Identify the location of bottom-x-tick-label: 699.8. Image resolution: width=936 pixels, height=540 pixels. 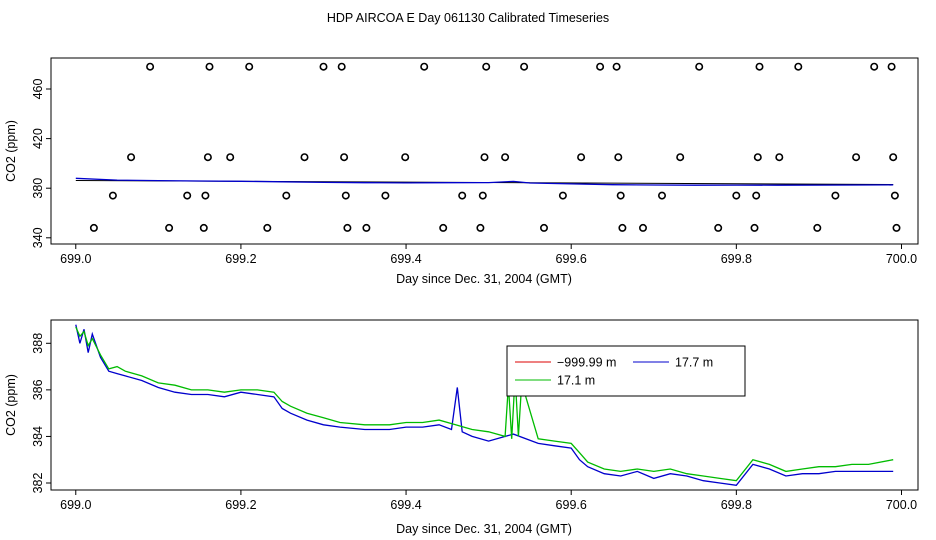
(736, 505).